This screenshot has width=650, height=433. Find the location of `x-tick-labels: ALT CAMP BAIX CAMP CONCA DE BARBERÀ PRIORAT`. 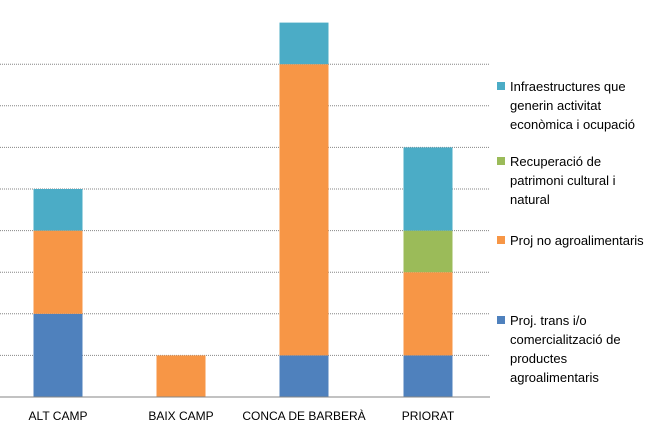

x-tick-labels: ALT CAMP BAIX CAMP CONCA DE BARBERÀ PRIORAT is located at coordinates (242, 415).